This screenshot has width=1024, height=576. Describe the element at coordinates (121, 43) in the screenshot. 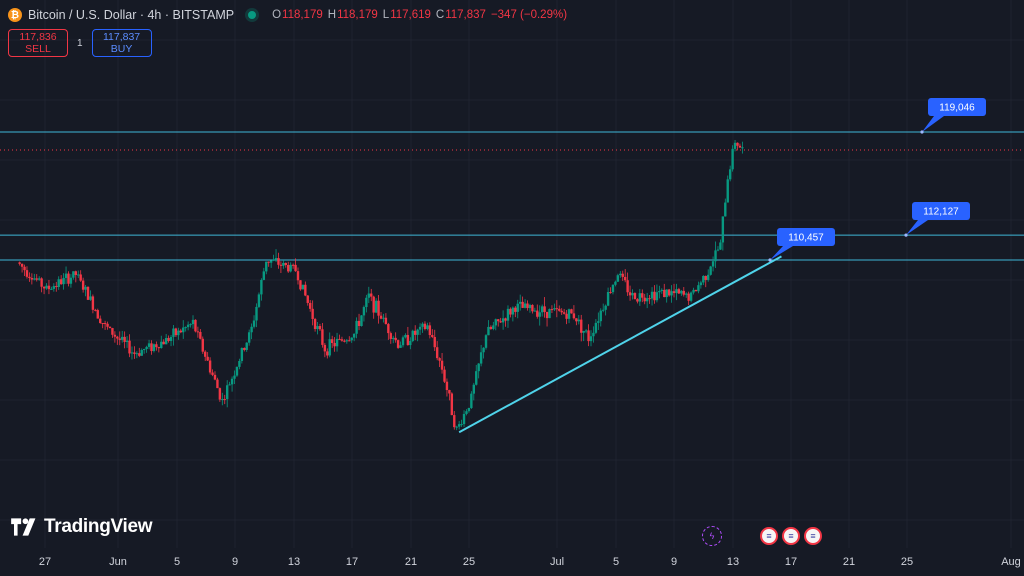

I see `buy-button: 117,837 BUY` at that location.